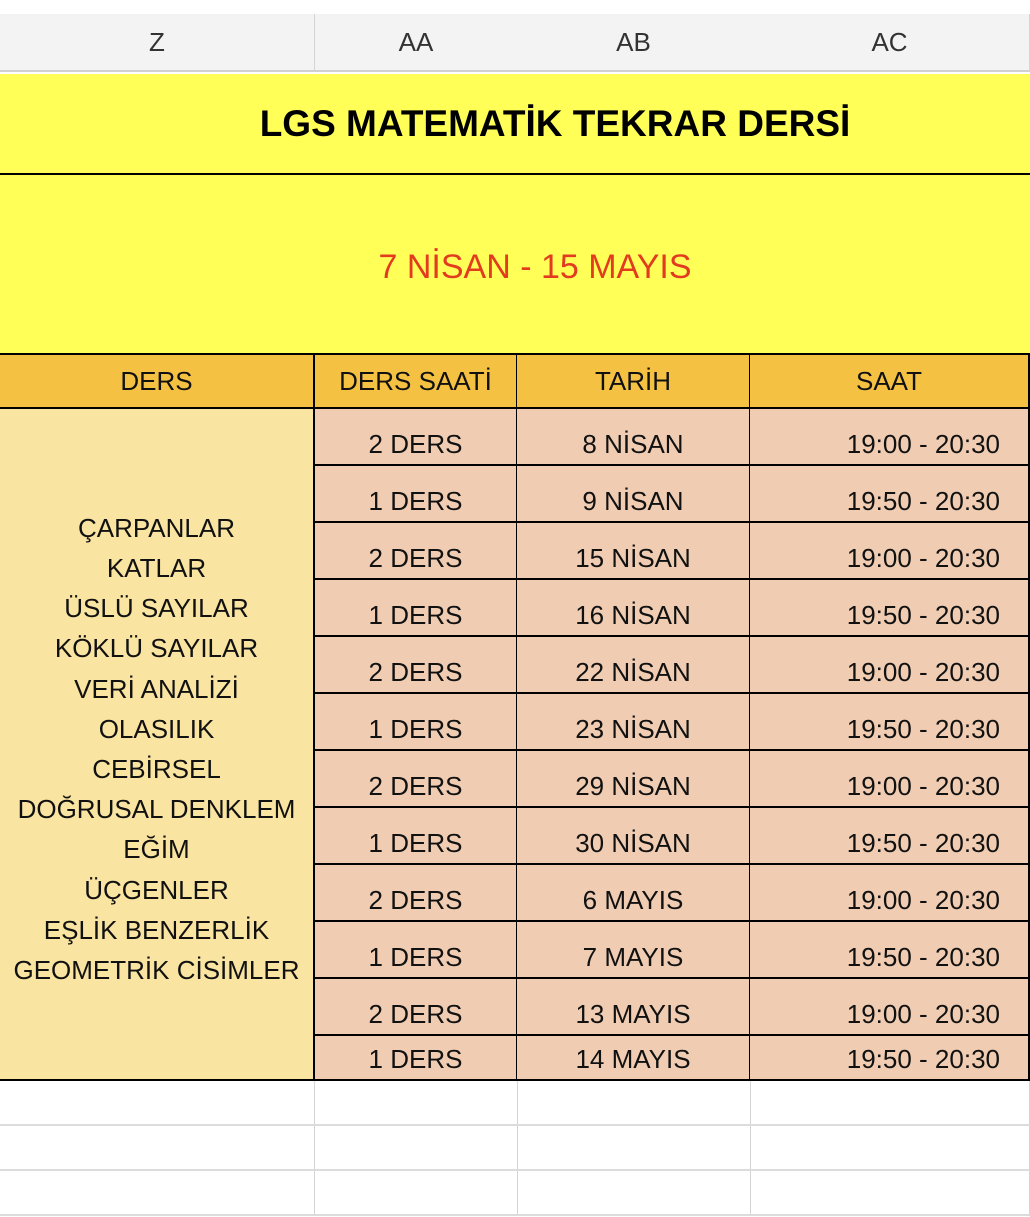 This screenshot has height=1217, width=1030. Describe the element at coordinates (156, 608) in the screenshot. I see `topic-item: ÜSLÜ SAYILAR` at that location.